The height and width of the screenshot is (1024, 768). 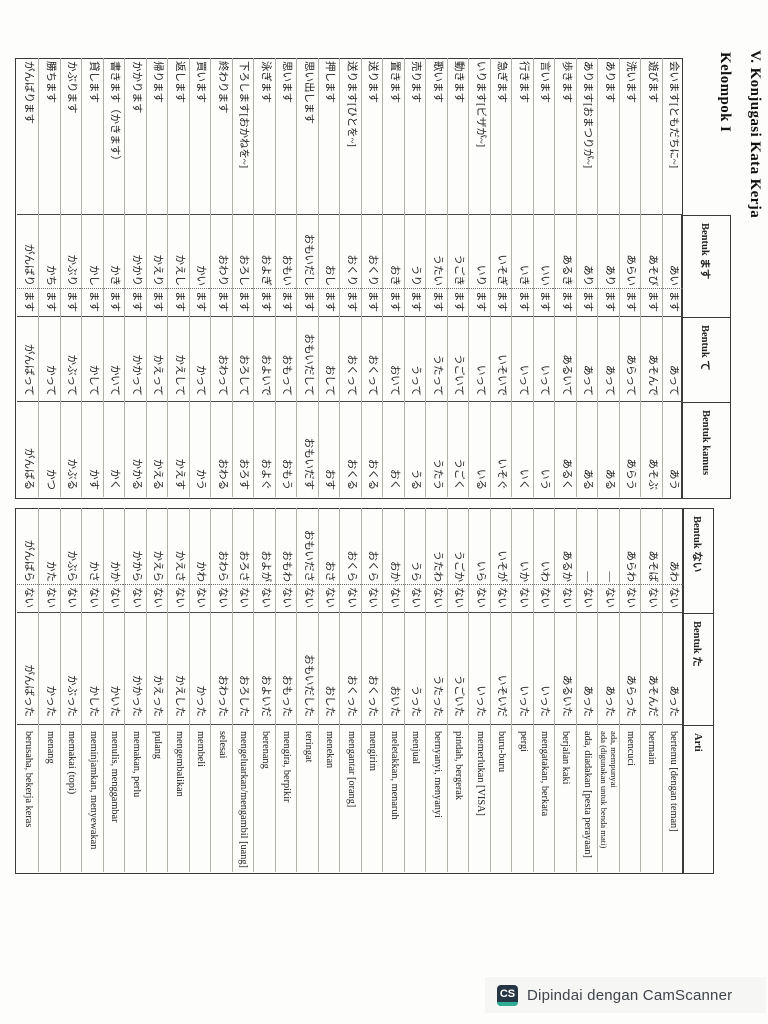 I want to click on masu-stem-cell: かし, so click(x=92, y=252).